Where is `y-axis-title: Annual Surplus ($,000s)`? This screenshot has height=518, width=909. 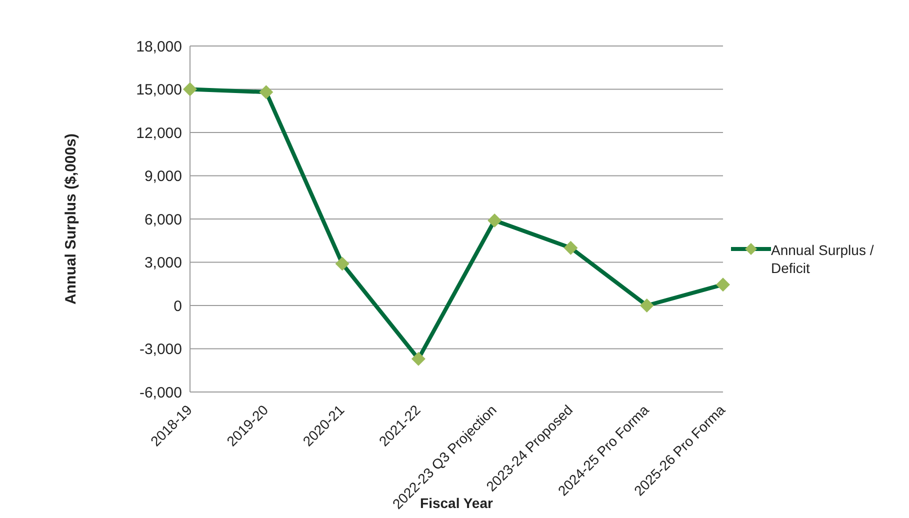 y-axis-title: Annual Surplus ($,000s) is located at coordinates (71, 219).